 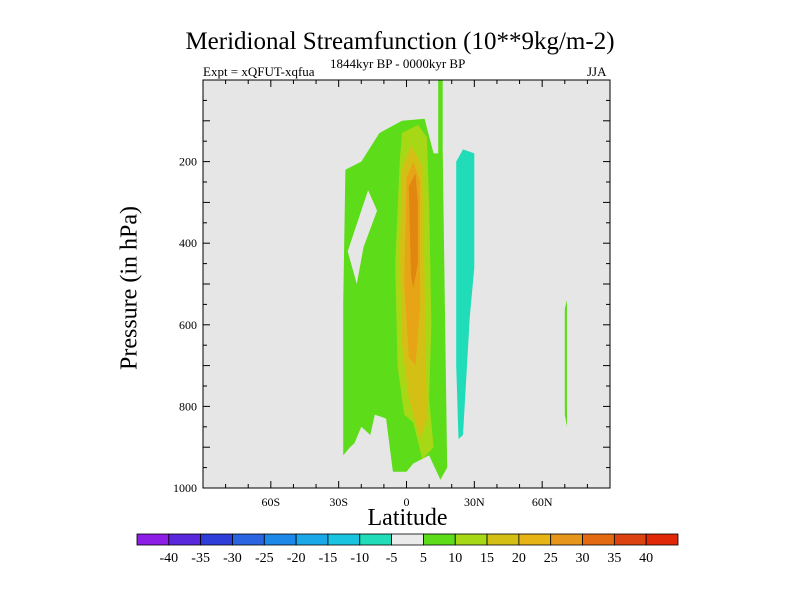 I want to click on colorbar-label: -20, so click(x=296, y=558).